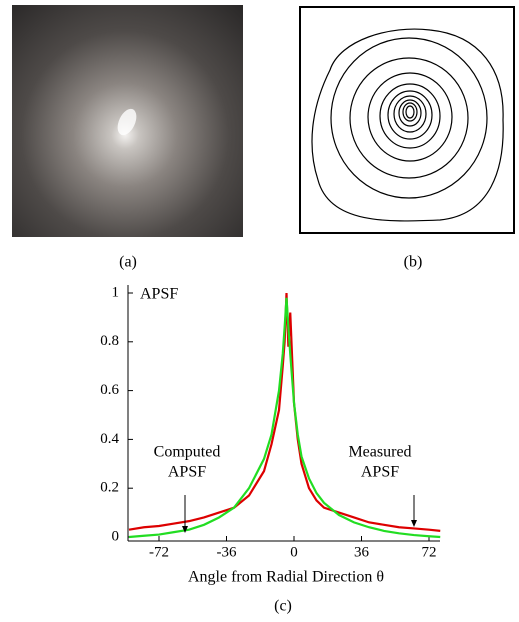  I want to click on x-tick-label: -36, so click(227, 552).